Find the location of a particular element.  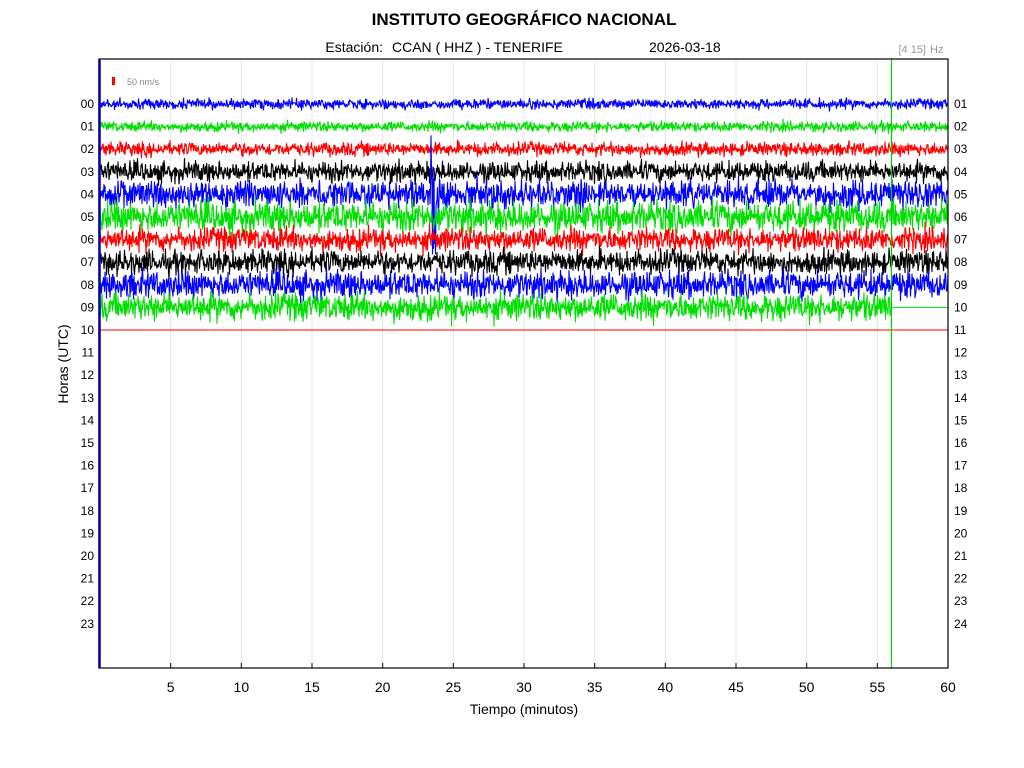

right-hour-label: 18 is located at coordinates (961, 488).